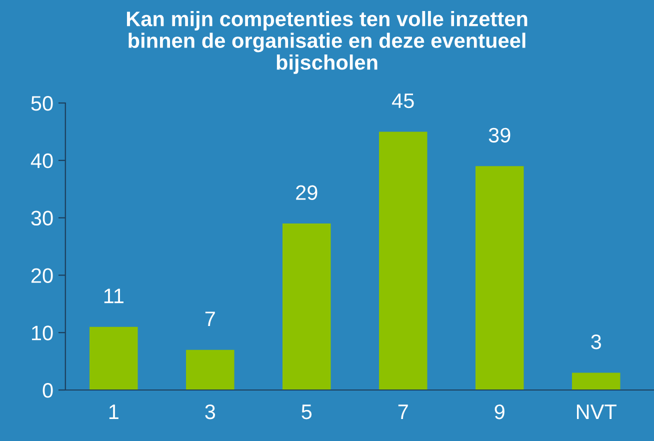 This screenshot has width=654, height=441. What do you see at coordinates (307, 192) in the screenshot?
I see `data-label: 29` at bounding box center [307, 192].